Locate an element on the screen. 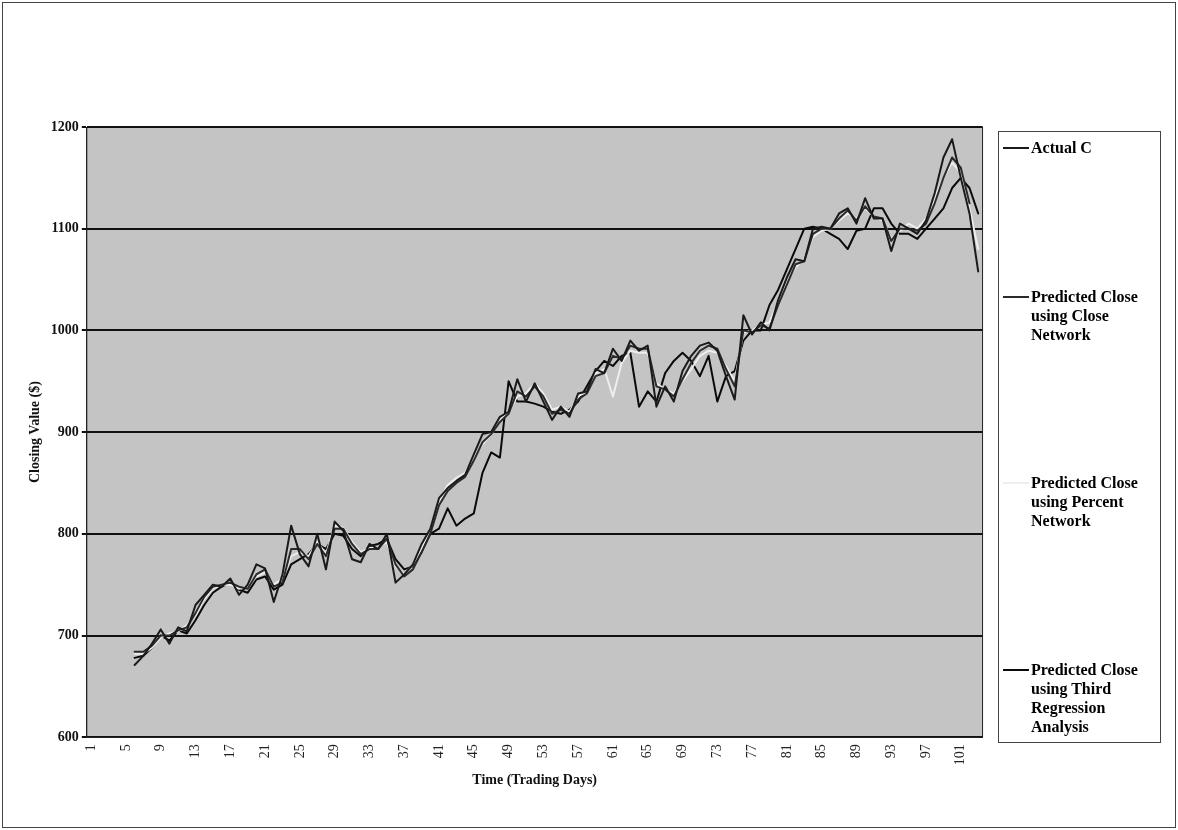 The width and height of the screenshot is (1178, 830). x-tick-label: 93 is located at coordinates (890, 751).